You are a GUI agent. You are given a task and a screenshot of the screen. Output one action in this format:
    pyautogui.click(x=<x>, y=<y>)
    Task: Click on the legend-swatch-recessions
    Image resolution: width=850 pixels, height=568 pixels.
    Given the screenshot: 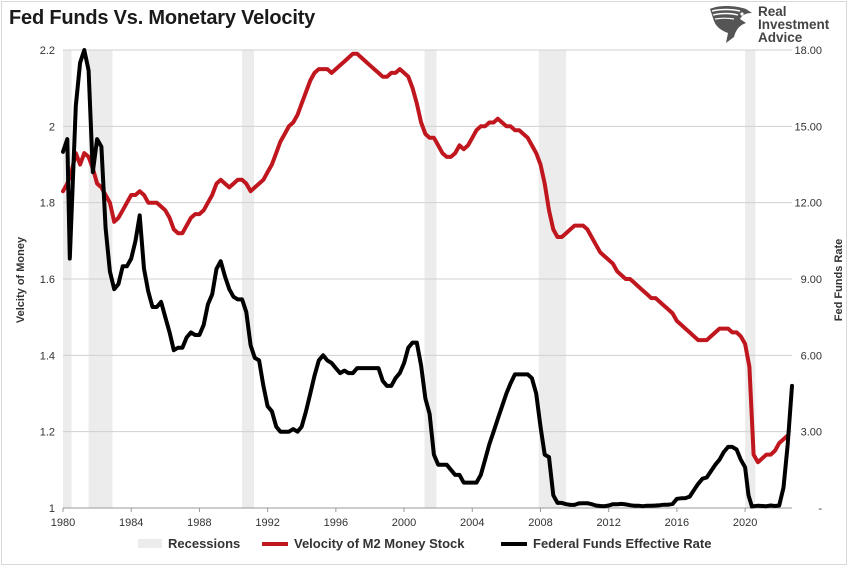 What is the action you would take?
    pyautogui.click(x=150, y=543)
    